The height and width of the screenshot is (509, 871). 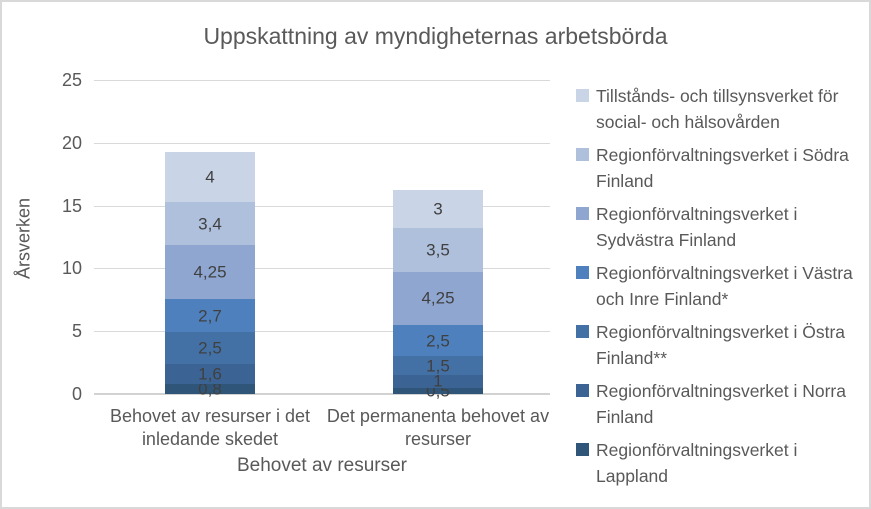 I want to click on data-label: 3,4, so click(x=210, y=224).